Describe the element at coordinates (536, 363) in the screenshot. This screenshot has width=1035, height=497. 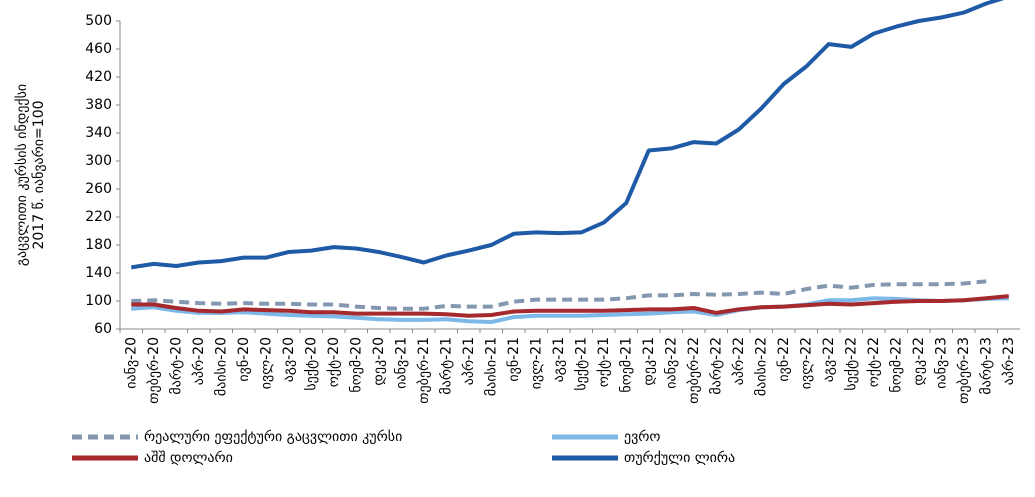
I see `x-tick-label: ივლ-21` at that location.